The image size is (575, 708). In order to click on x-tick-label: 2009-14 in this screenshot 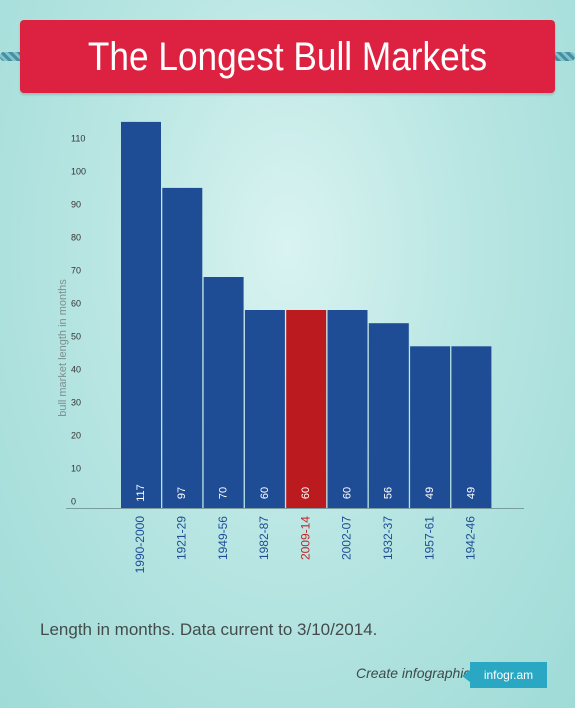, I will do `click(305, 538)`.